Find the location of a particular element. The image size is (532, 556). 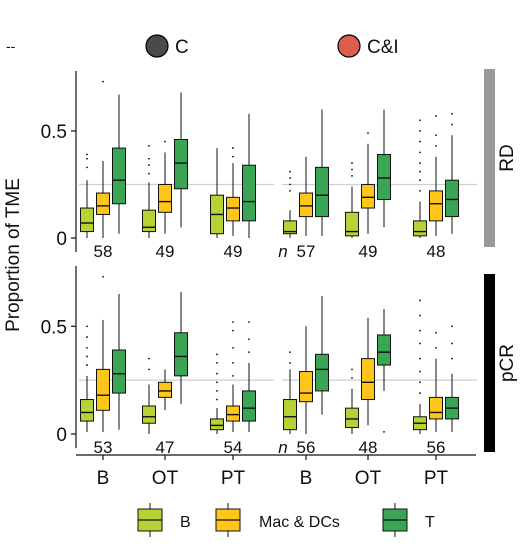

box-pCR-C-PT-s1-box is located at coordinates (233, 413).